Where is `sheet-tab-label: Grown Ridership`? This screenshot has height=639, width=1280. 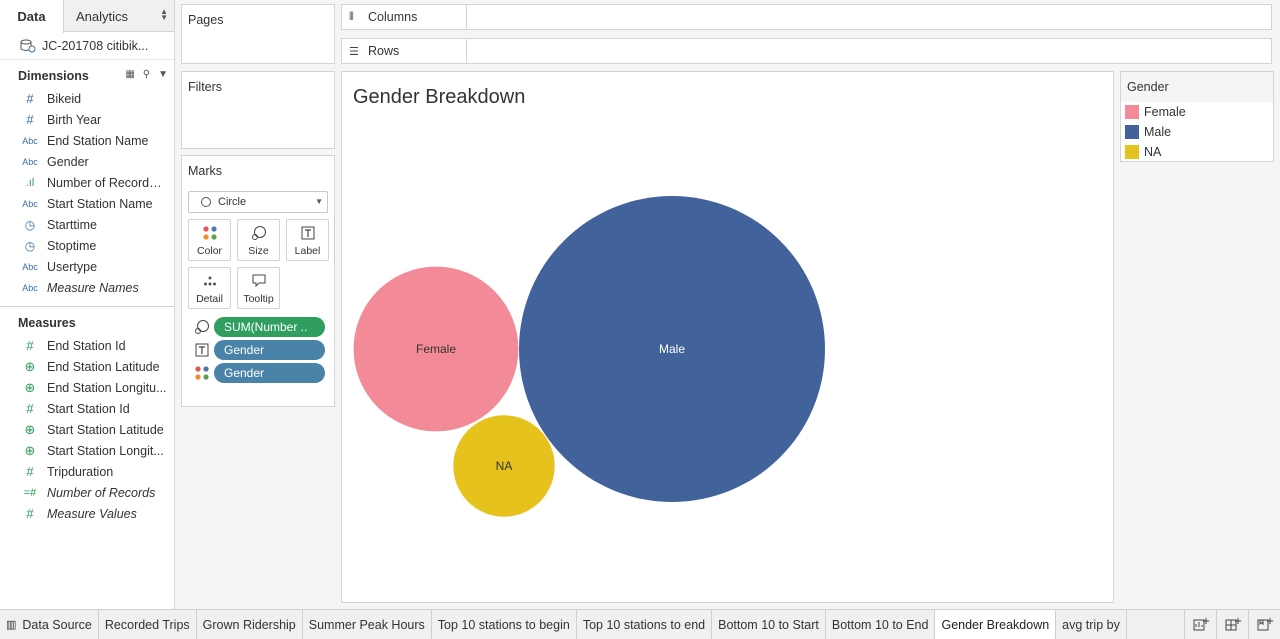 sheet-tab-label: Grown Ridership is located at coordinates (249, 624).